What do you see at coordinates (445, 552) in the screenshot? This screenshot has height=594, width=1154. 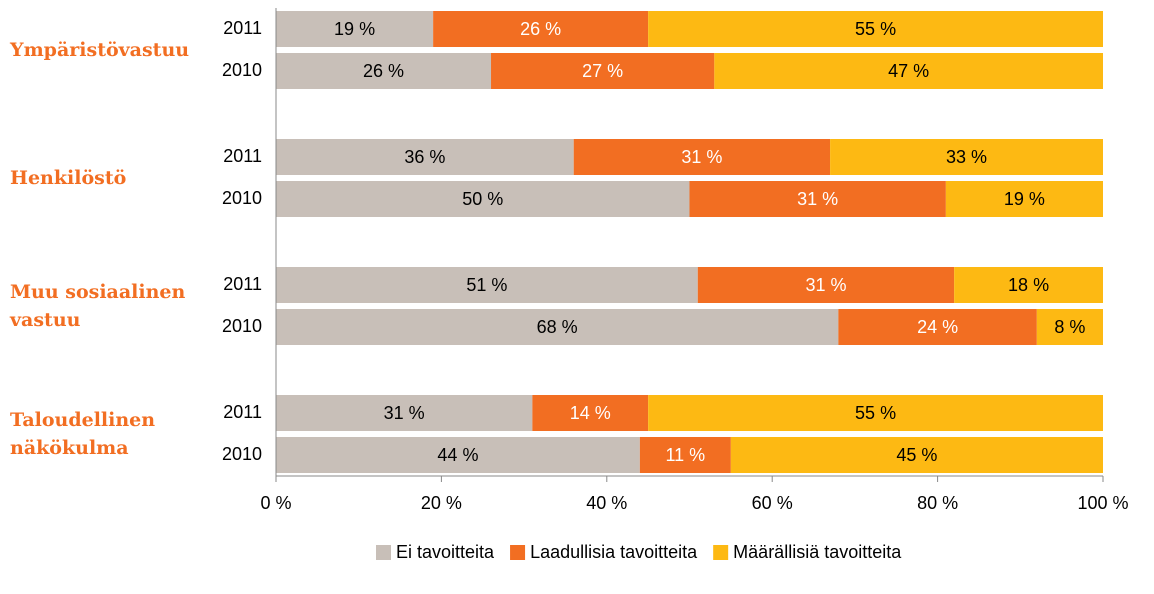 I see `legend-label: Ei tavoitteita` at bounding box center [445, 552].